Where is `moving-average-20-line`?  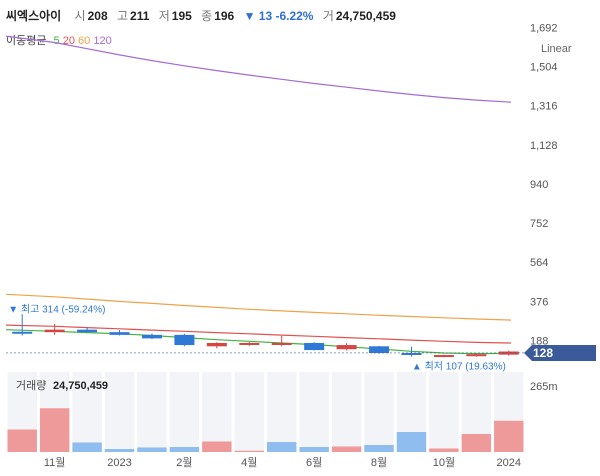 moving-average-20-line is located at coordinates (258, 334).